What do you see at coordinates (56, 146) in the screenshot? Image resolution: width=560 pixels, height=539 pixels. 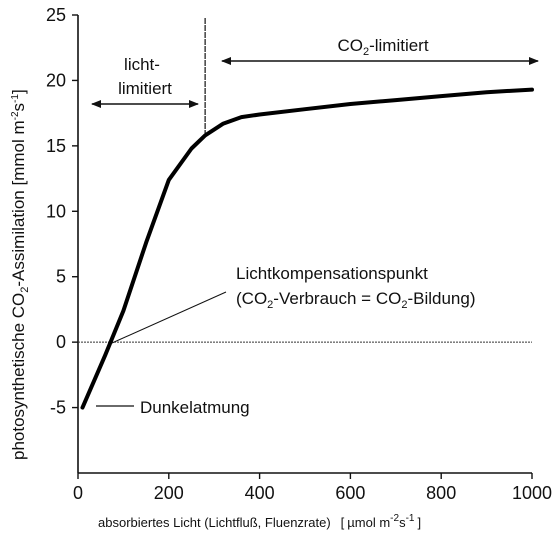 I see `y-tick-label: 15` at bounding box center [56, 146].